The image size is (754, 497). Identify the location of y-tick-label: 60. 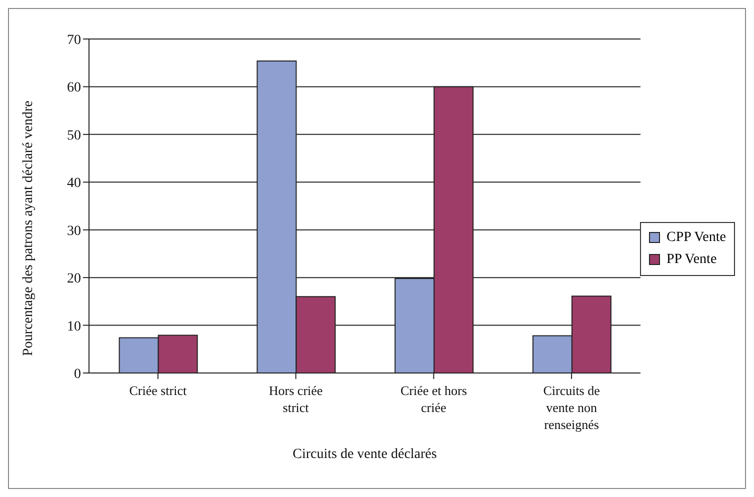
(74, 88).